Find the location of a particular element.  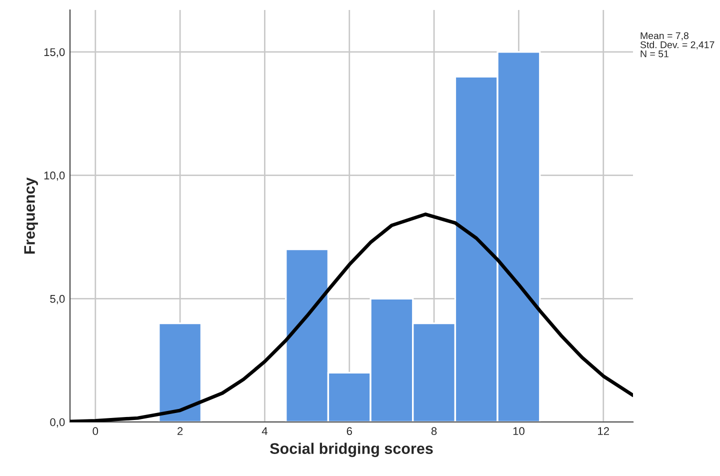

y-tick-label: 10,0 is located at coordinates (54, 176).